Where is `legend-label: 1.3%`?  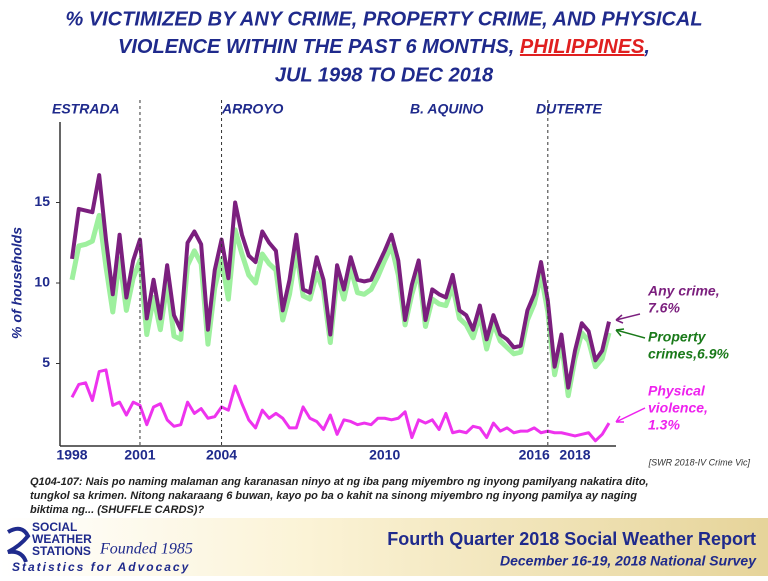
legend-label: 1.3% is located at coordinates (664, 425).